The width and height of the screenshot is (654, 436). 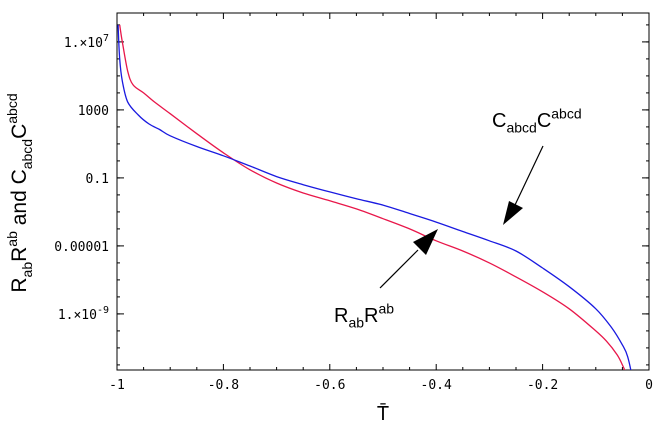 I want to click on y-tick-label: 0.00001, so click(x=81, y=247).